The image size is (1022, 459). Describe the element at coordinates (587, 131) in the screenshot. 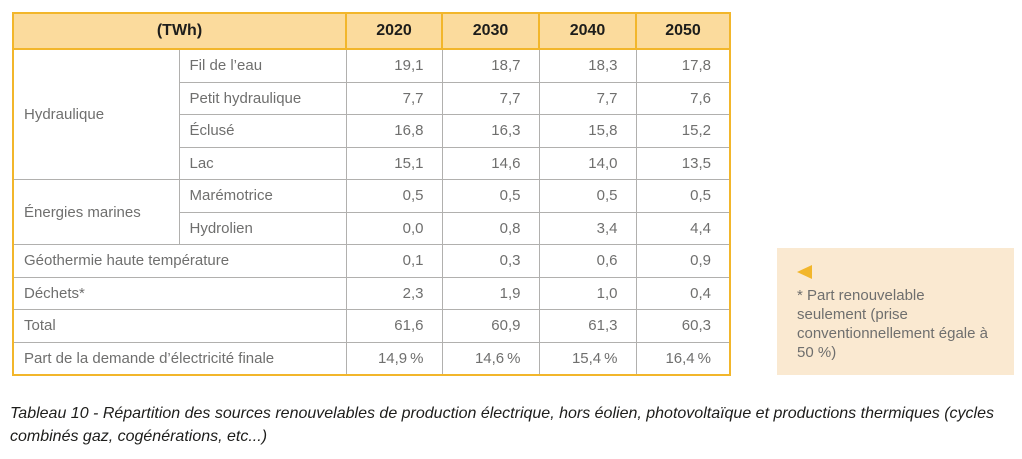

I see `cell-value: 15,8` at that location.